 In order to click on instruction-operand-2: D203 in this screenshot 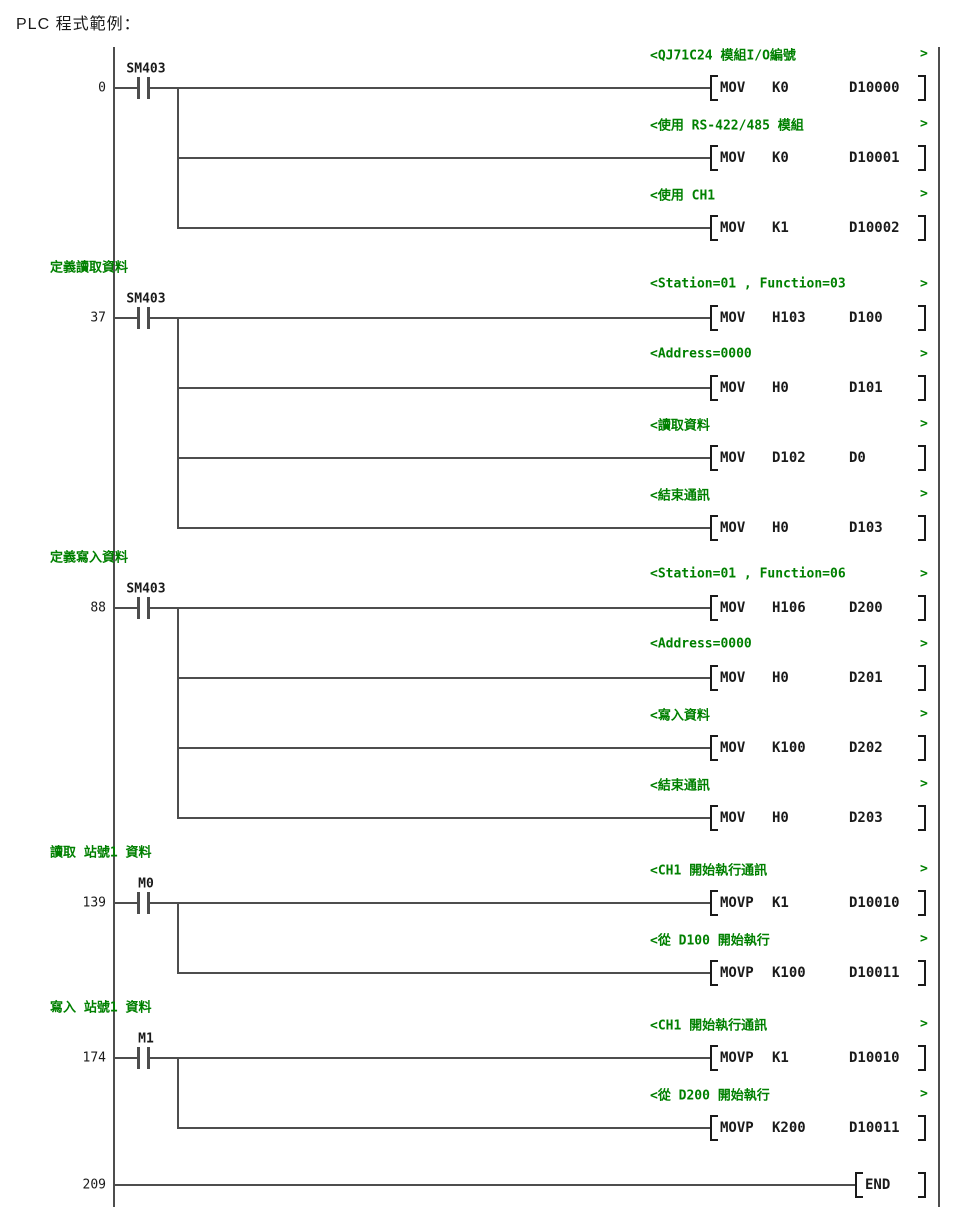, I will do `click(866, 818)`.